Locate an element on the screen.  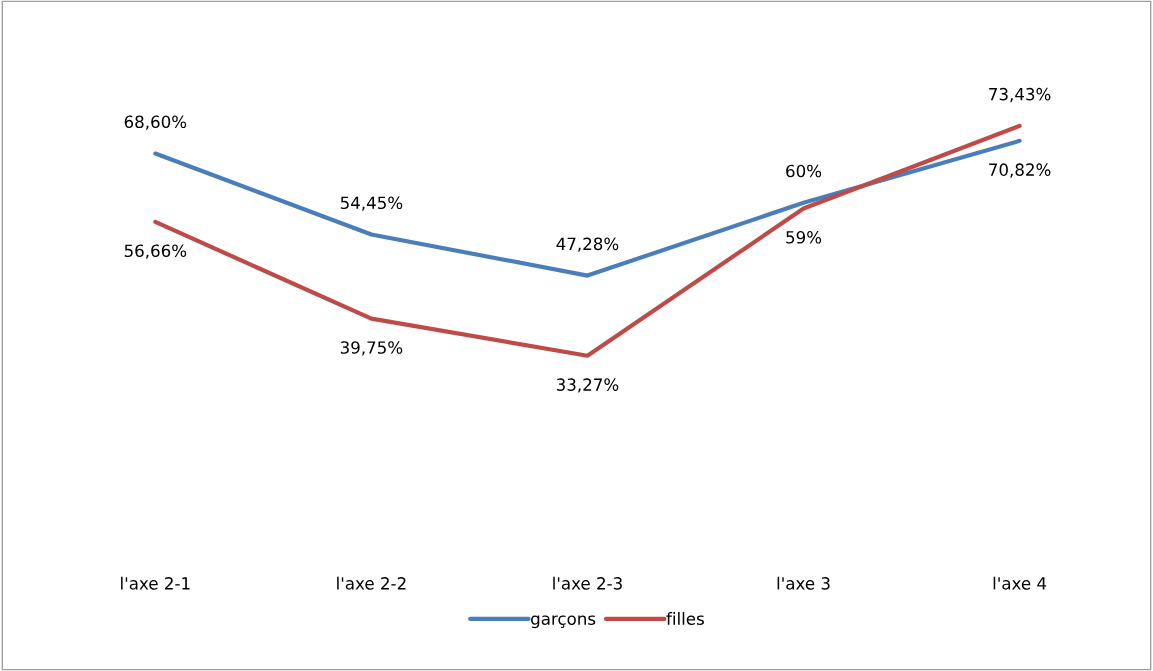
legend-label: garçons is located at coordinates (563, 622).